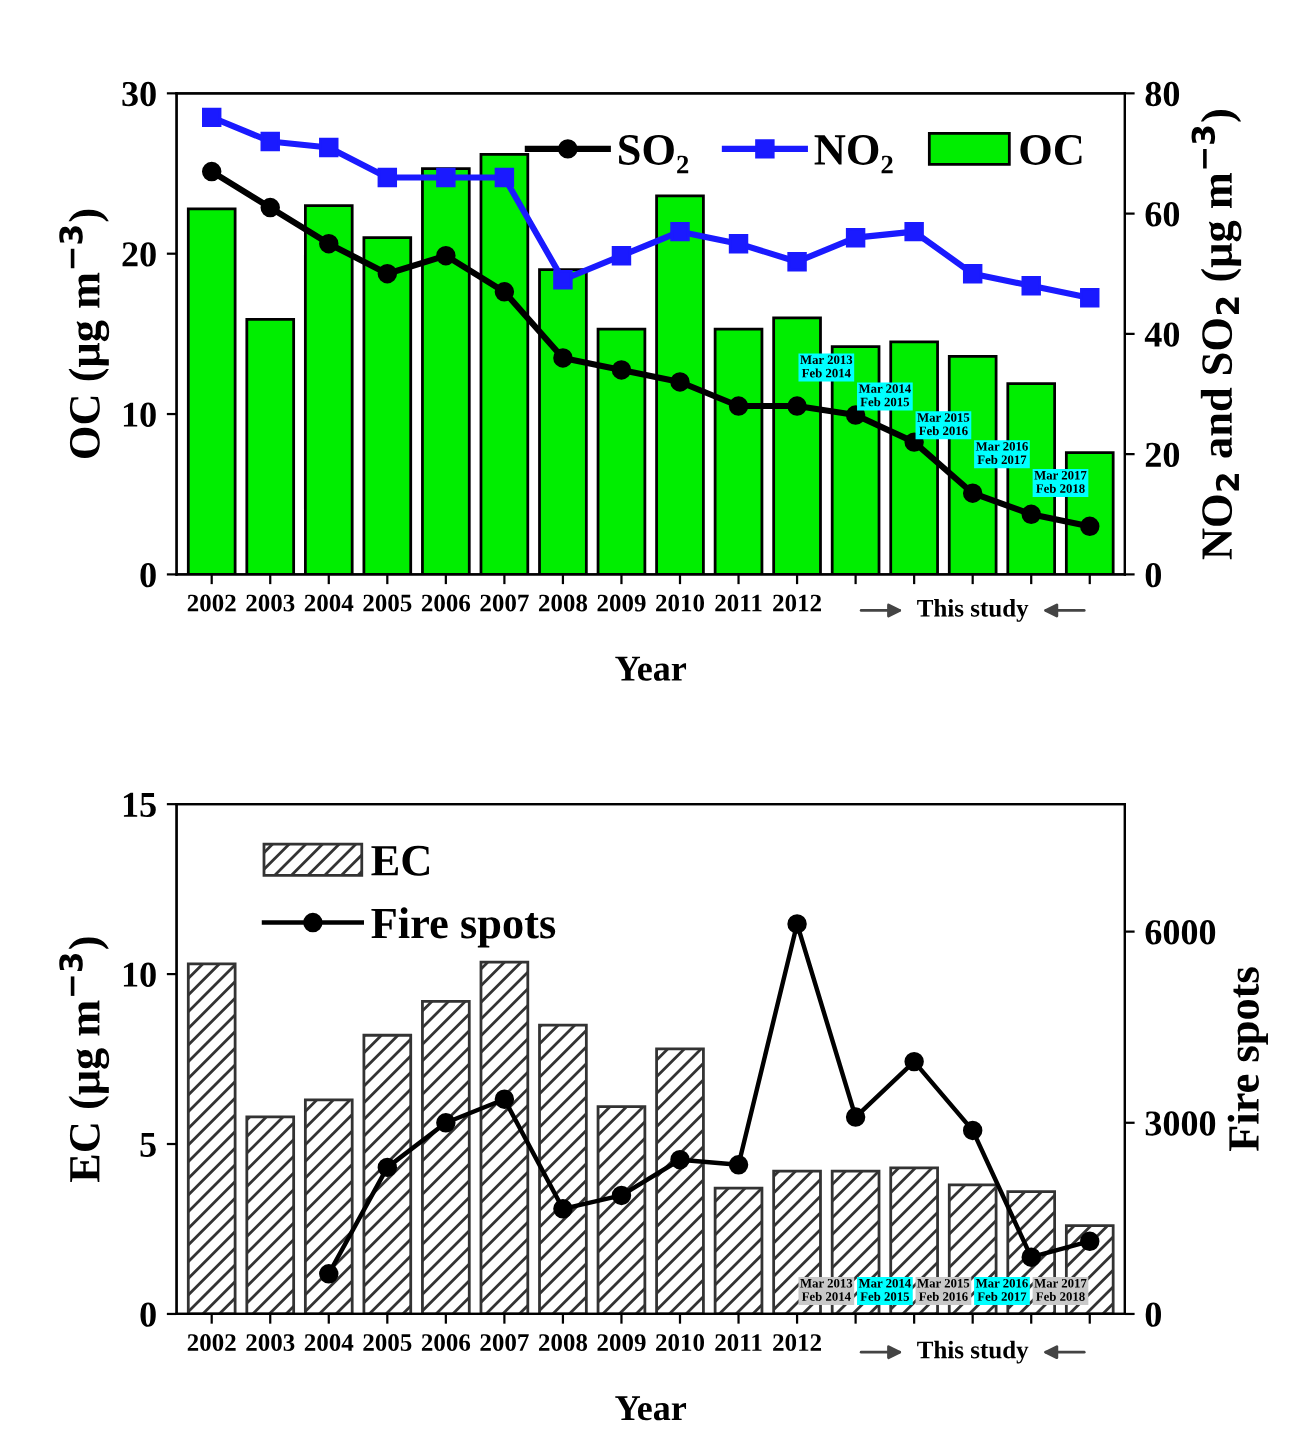 The image size is (1308, 1436). I want to click on y2-axis-title: Fire spots, so click(1247, 1059).